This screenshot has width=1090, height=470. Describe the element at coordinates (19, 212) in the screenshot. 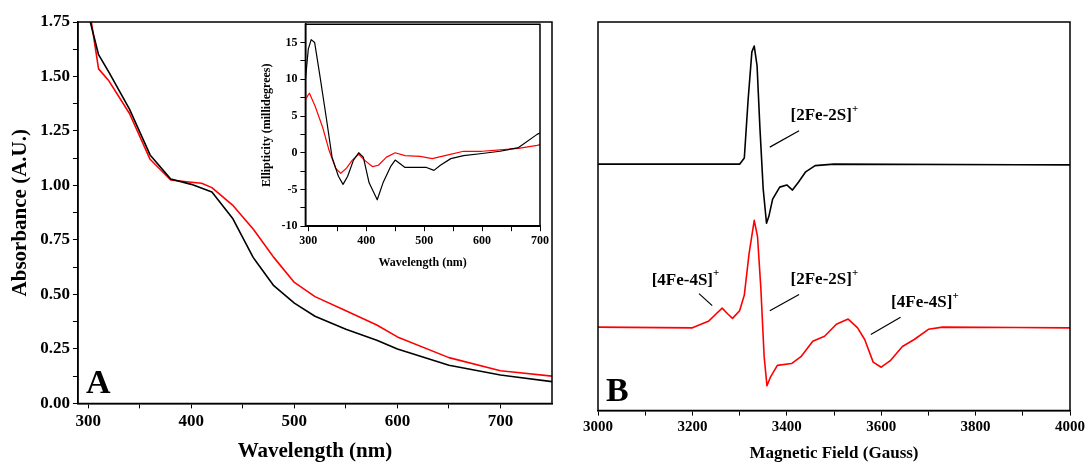

I see `y-axis-title: Absorbance (A.U.)` at that location.